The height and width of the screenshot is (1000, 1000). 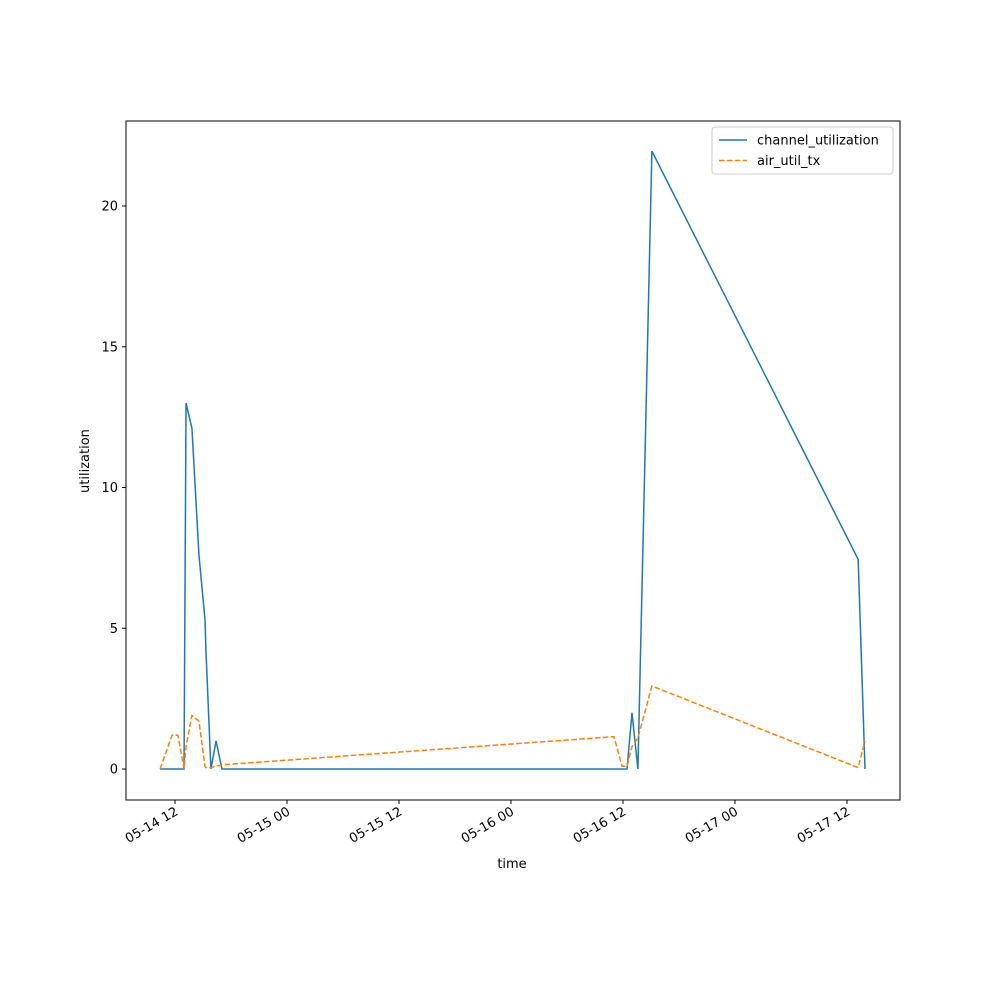 I want to click on x-tick-label: 05-17 00, so click(x=712, y=825).